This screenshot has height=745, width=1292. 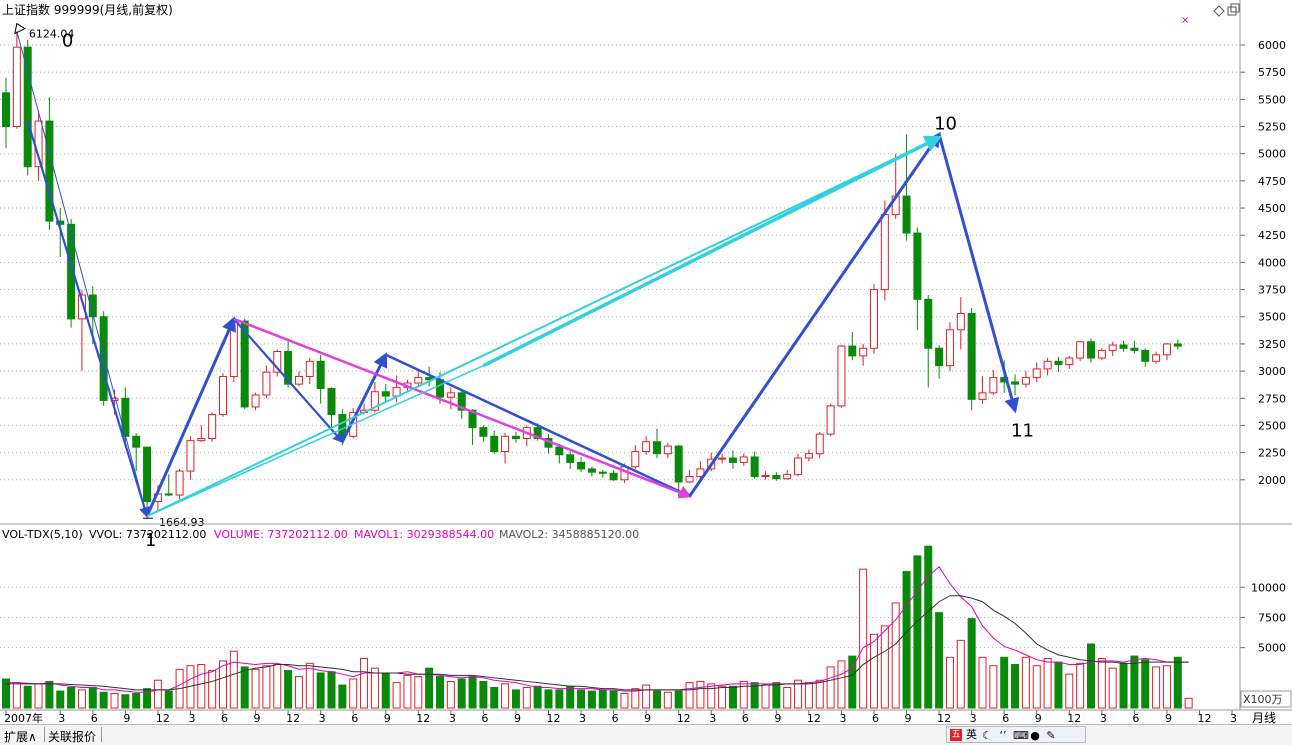 I want to click on tab-related-quotes: 关联报价, so click(x=72, y=737).